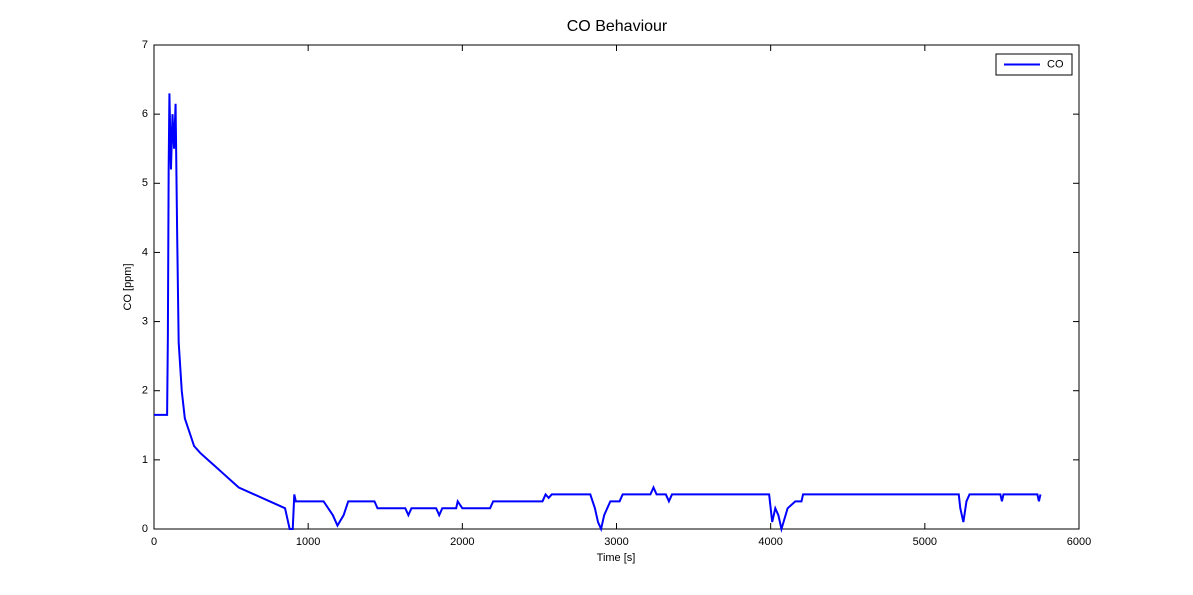 Image resolution: width=1193 pixels, height=595 pixels. What do you see at coordinates (1055, 64) in the screenshot?
I see `legend-label: CO` at bounding box center [1055, 64].